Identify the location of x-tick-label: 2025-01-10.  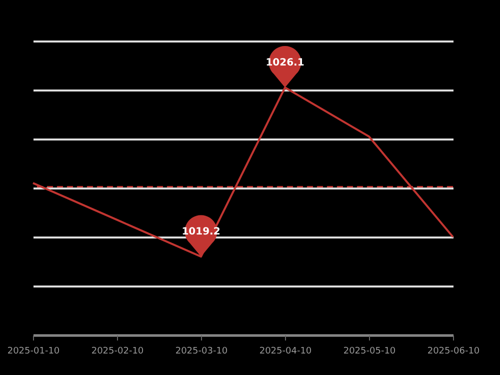
(33, 351).